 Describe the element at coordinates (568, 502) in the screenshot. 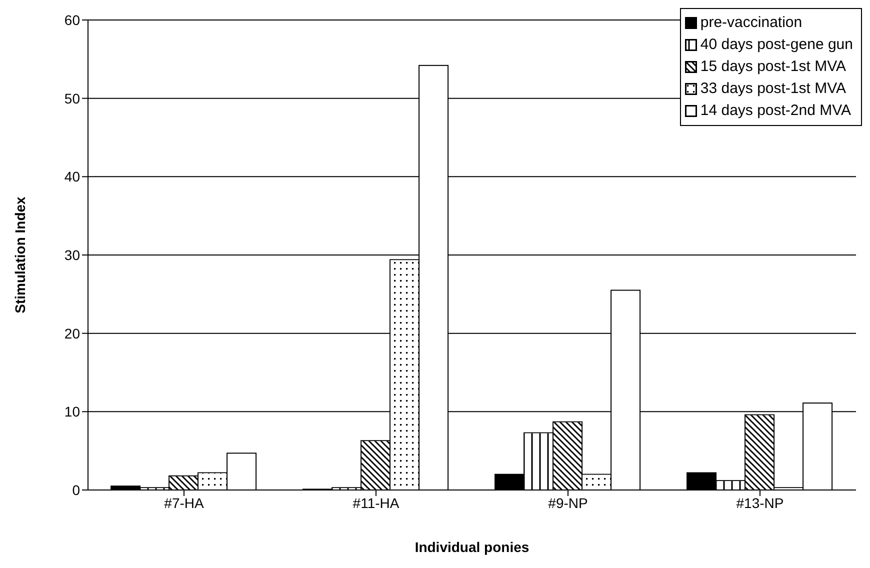

I see `x-tick-label: #9-NP` at that location.